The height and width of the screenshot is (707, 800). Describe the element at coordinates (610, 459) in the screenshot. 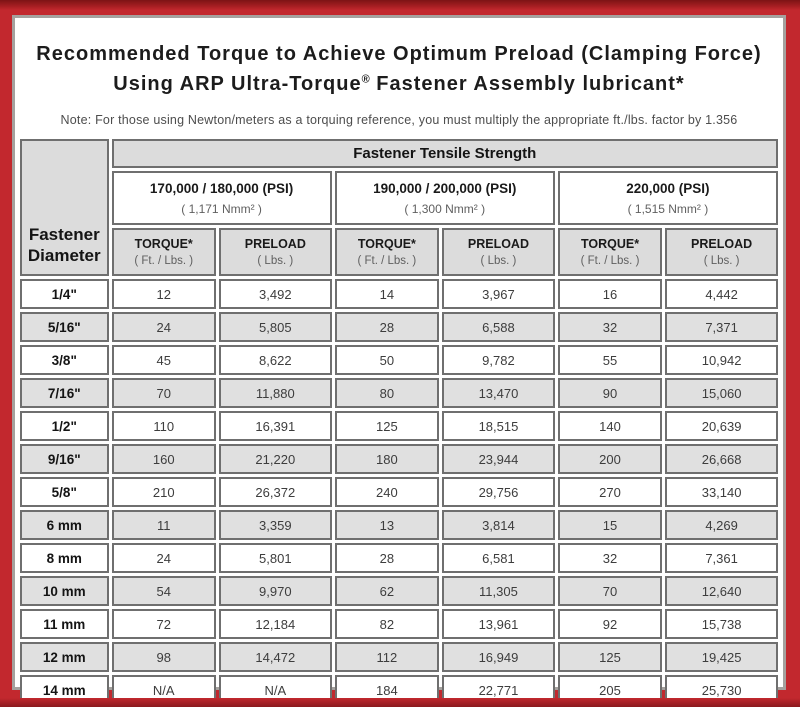

I see `torque-cell: 200` at that location.